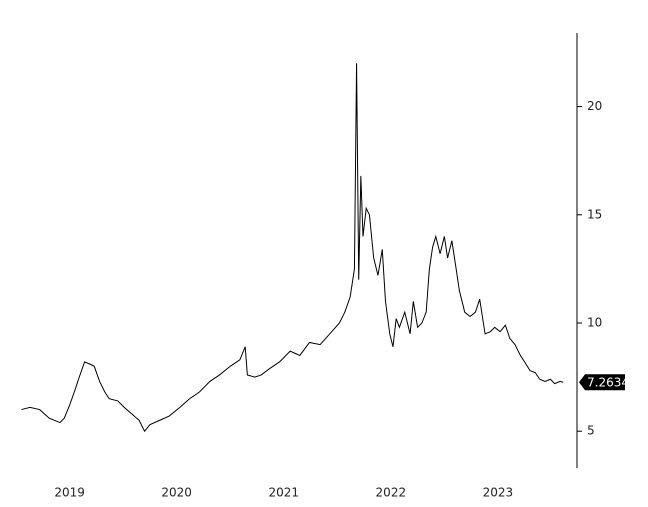 The image size is (648, 507). What do you see at coordinates (608, 383) in the screenshot?
I see `last-value-label: 7.2634` at bounding box center [608, 383].